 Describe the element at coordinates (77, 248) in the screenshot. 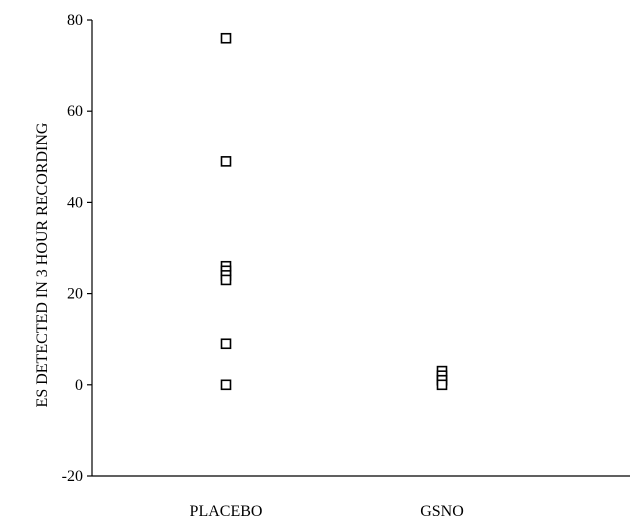

I see `y-axis: -20 0 20 40 60 80` at that location.